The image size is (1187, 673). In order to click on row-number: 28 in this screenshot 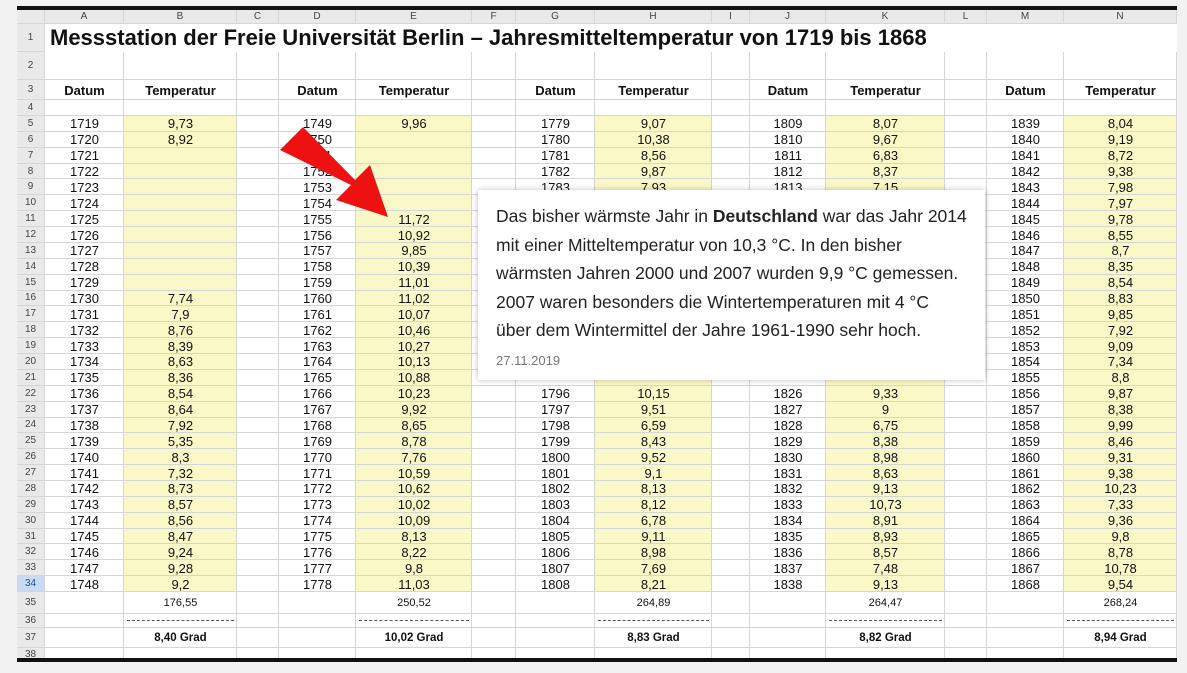, I will do `click(31, 489)`.